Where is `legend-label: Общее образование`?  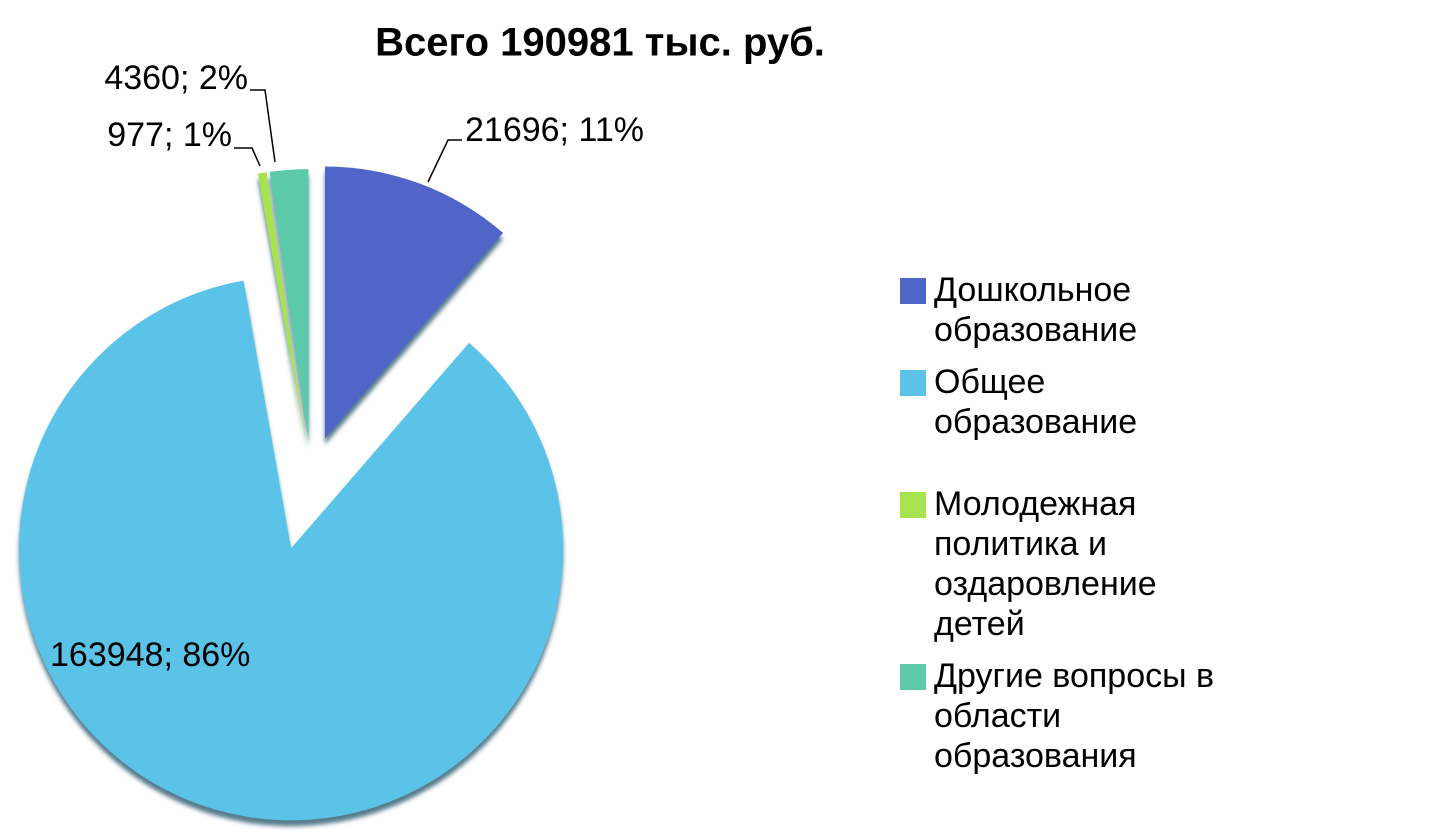
legend-label: Общее образование is located at coordinates (1036, 402).